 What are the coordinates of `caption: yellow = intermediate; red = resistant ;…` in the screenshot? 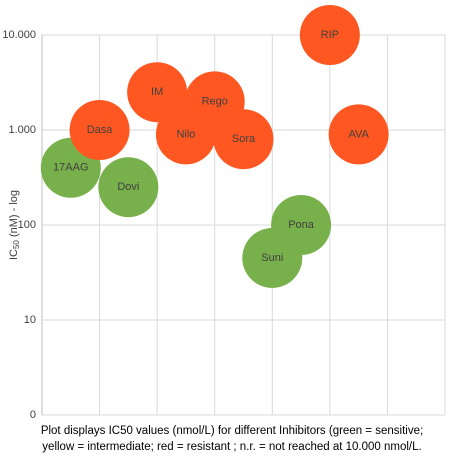 It's located at (231, 447).